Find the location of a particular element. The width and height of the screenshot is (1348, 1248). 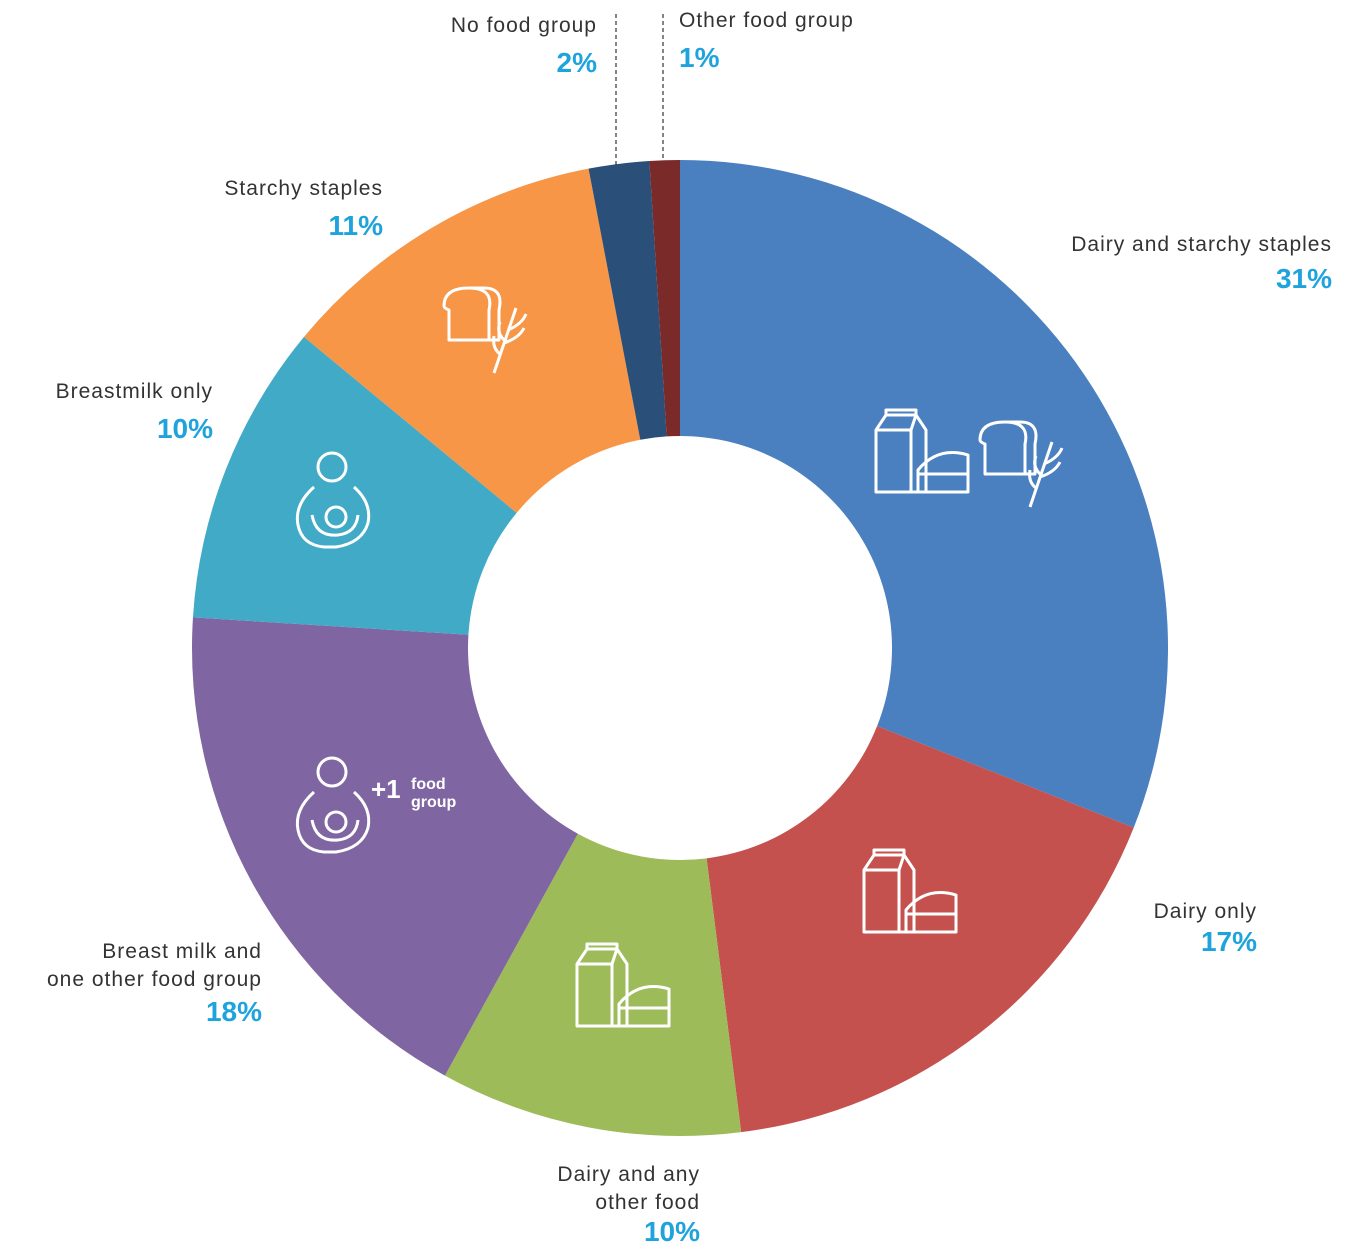

slice-label: Dairy only is located at coordinates (1205, 911).